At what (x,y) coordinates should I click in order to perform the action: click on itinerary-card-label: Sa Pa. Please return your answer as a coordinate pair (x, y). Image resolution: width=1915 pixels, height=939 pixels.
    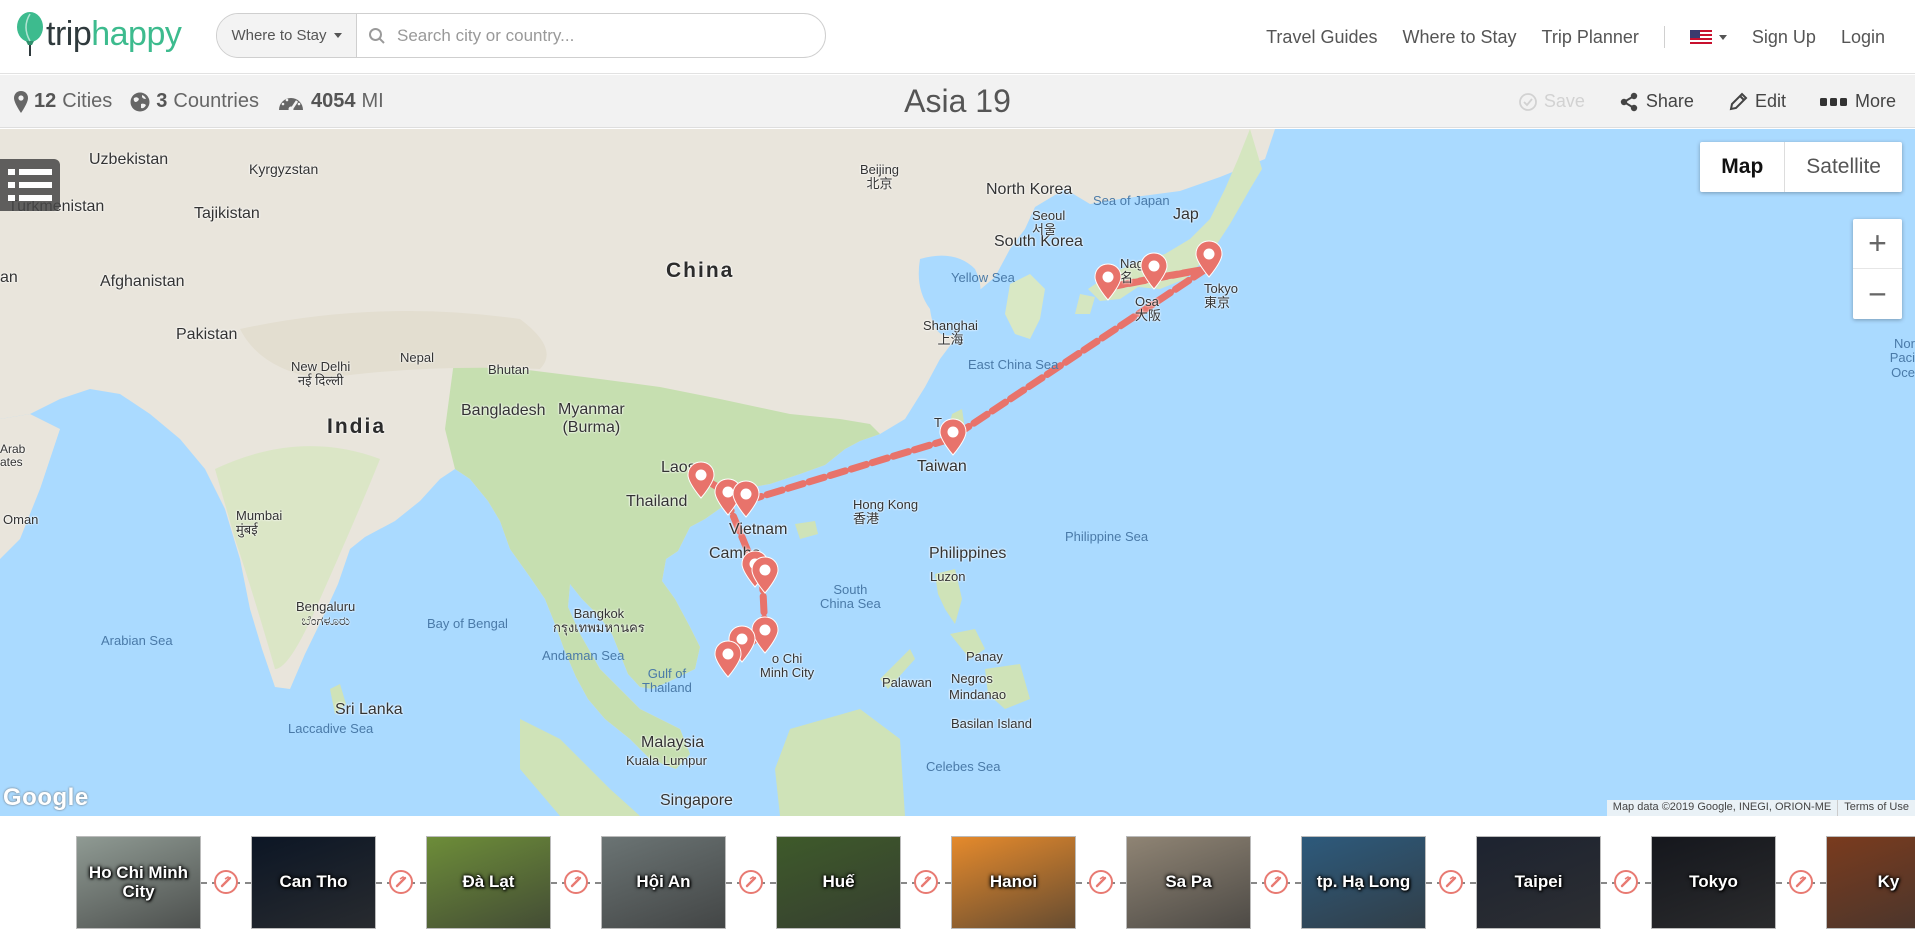
    Looking at the image, I should click on (1188, 882).